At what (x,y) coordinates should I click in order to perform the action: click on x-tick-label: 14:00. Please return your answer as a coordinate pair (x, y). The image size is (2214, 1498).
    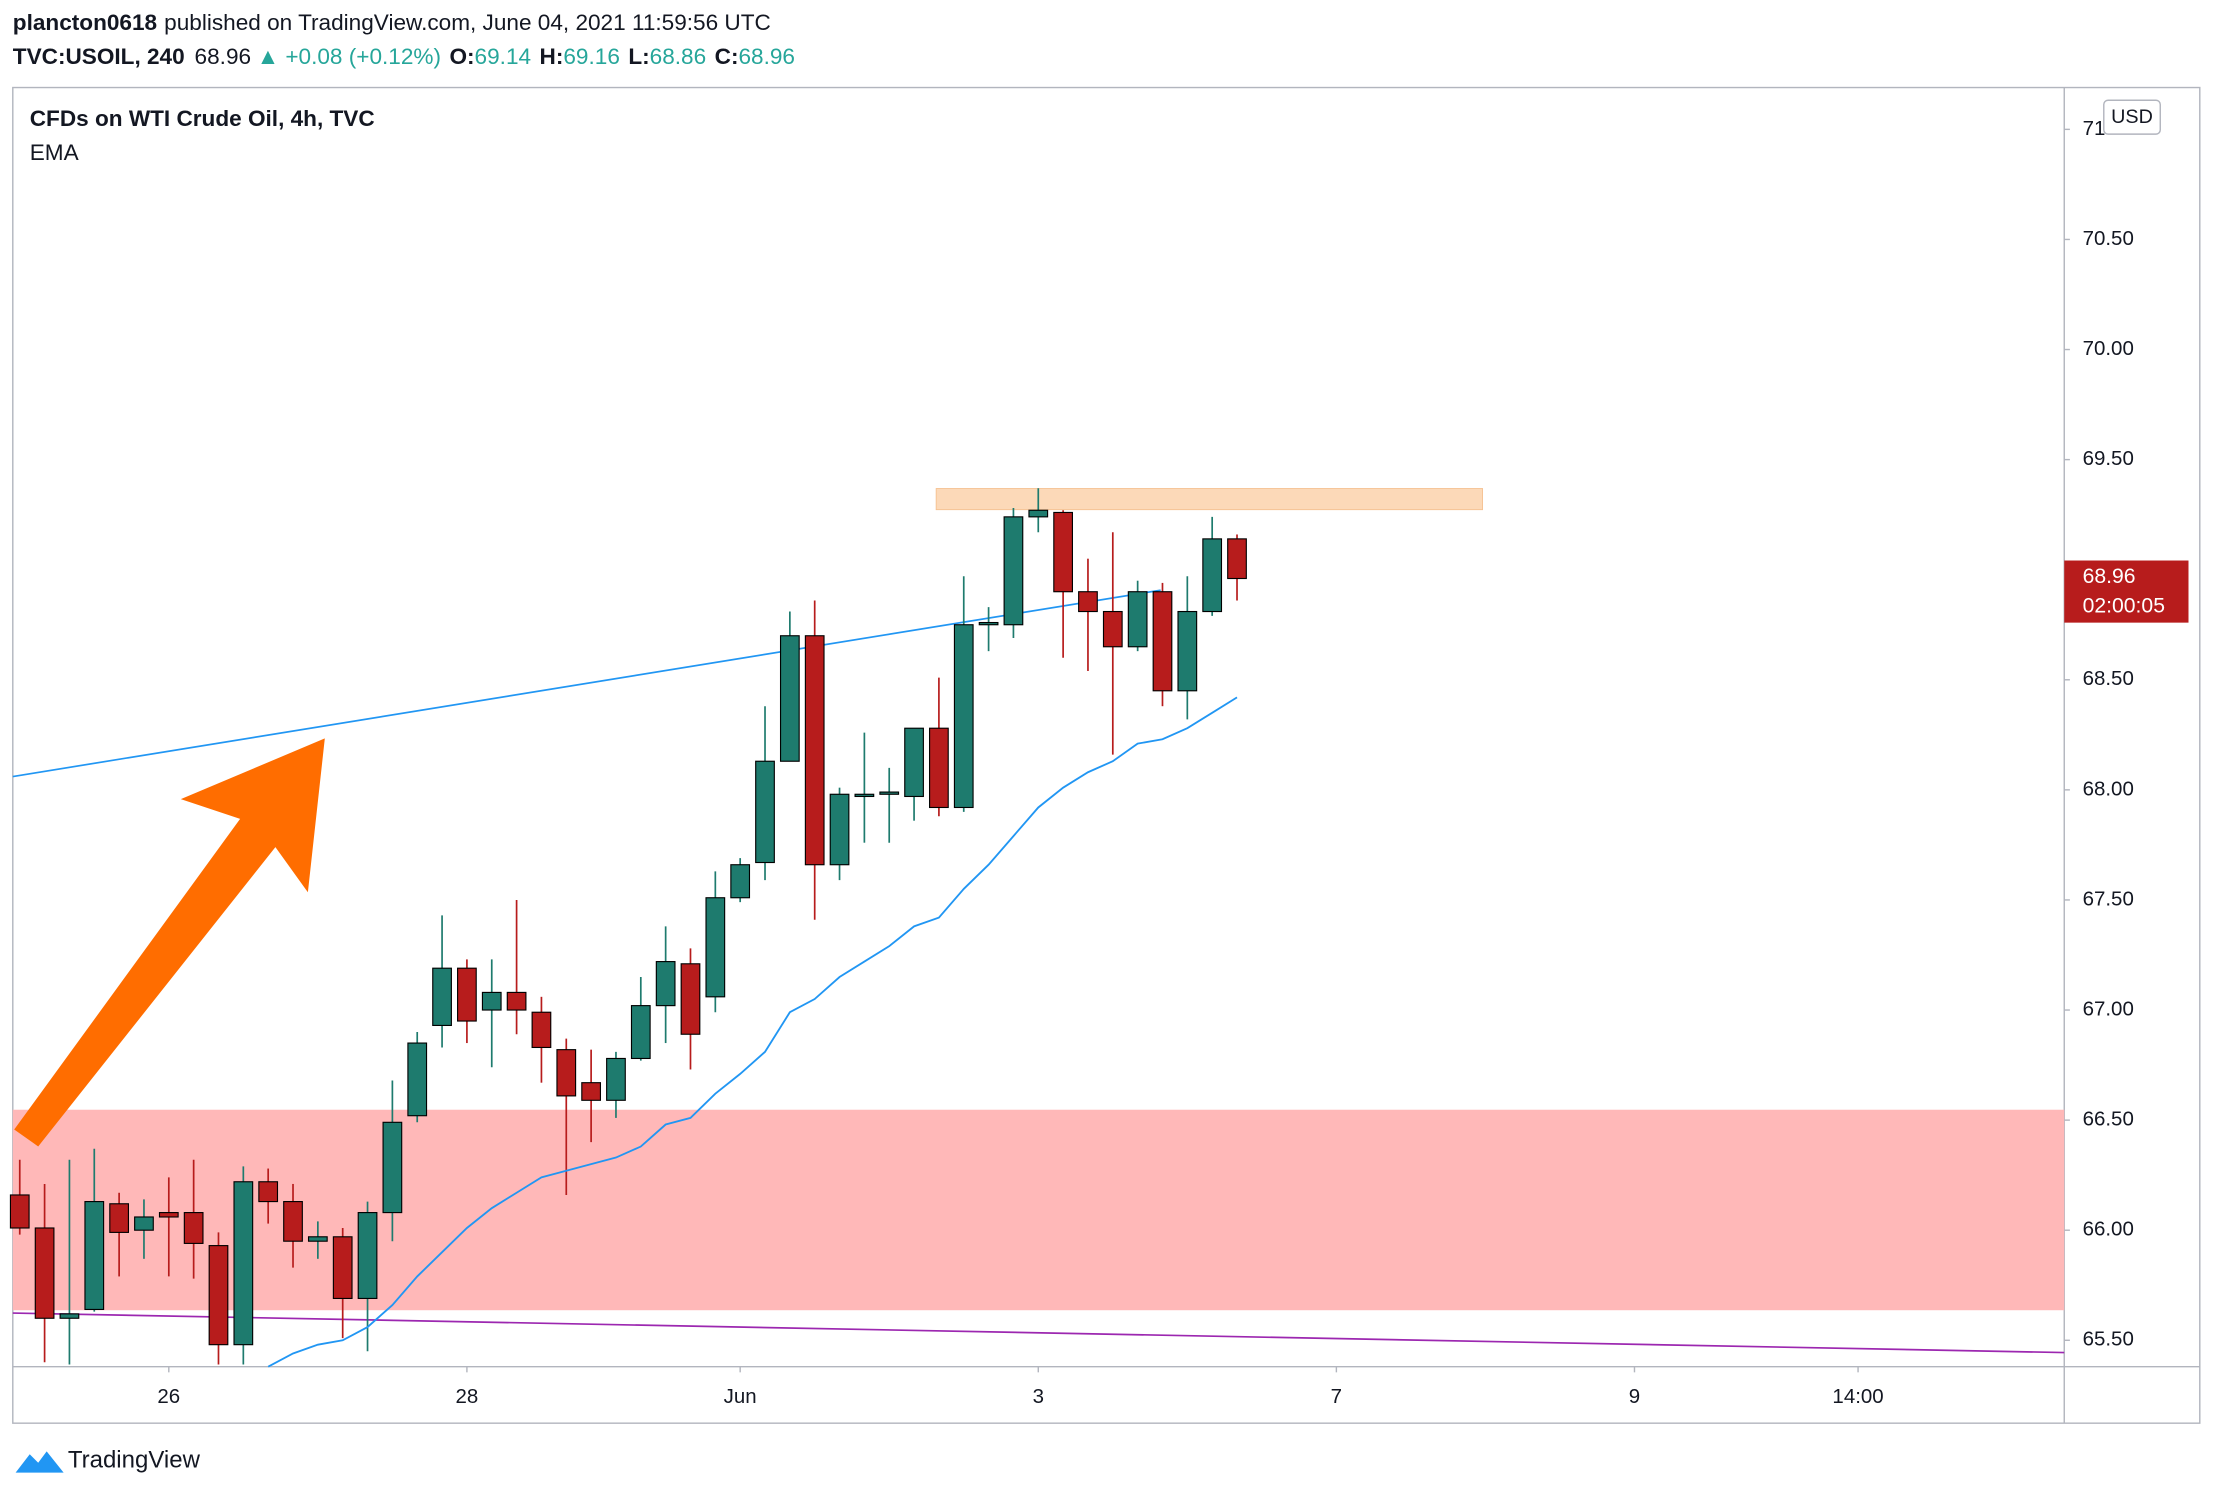
    Looking at the image, I should click on (1857, 1396).